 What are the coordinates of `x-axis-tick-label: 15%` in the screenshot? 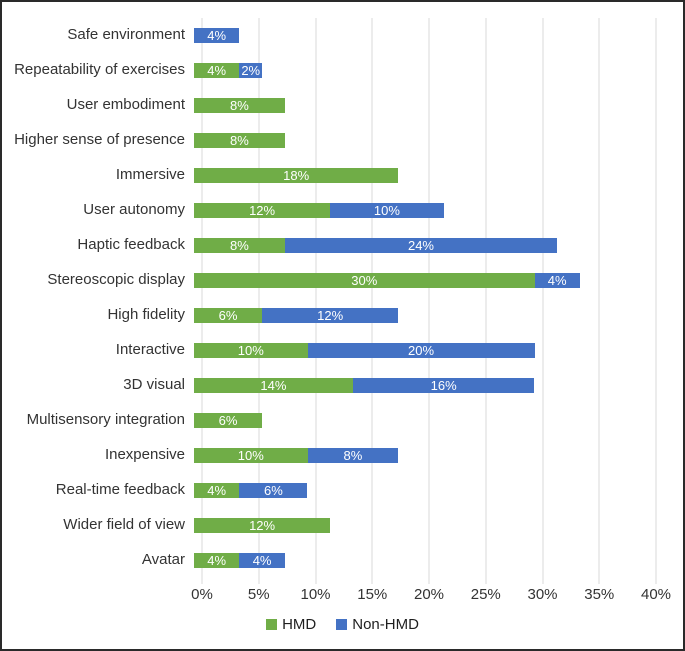 It's located at (372, 594).